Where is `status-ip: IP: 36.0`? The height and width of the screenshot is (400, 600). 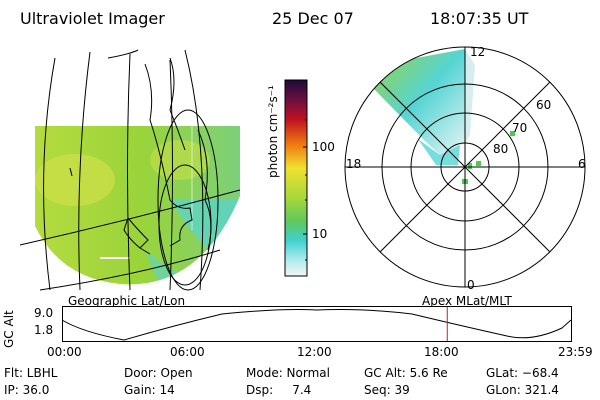
status-ip: IP: 36.0 is located at coordinates (27, 390).